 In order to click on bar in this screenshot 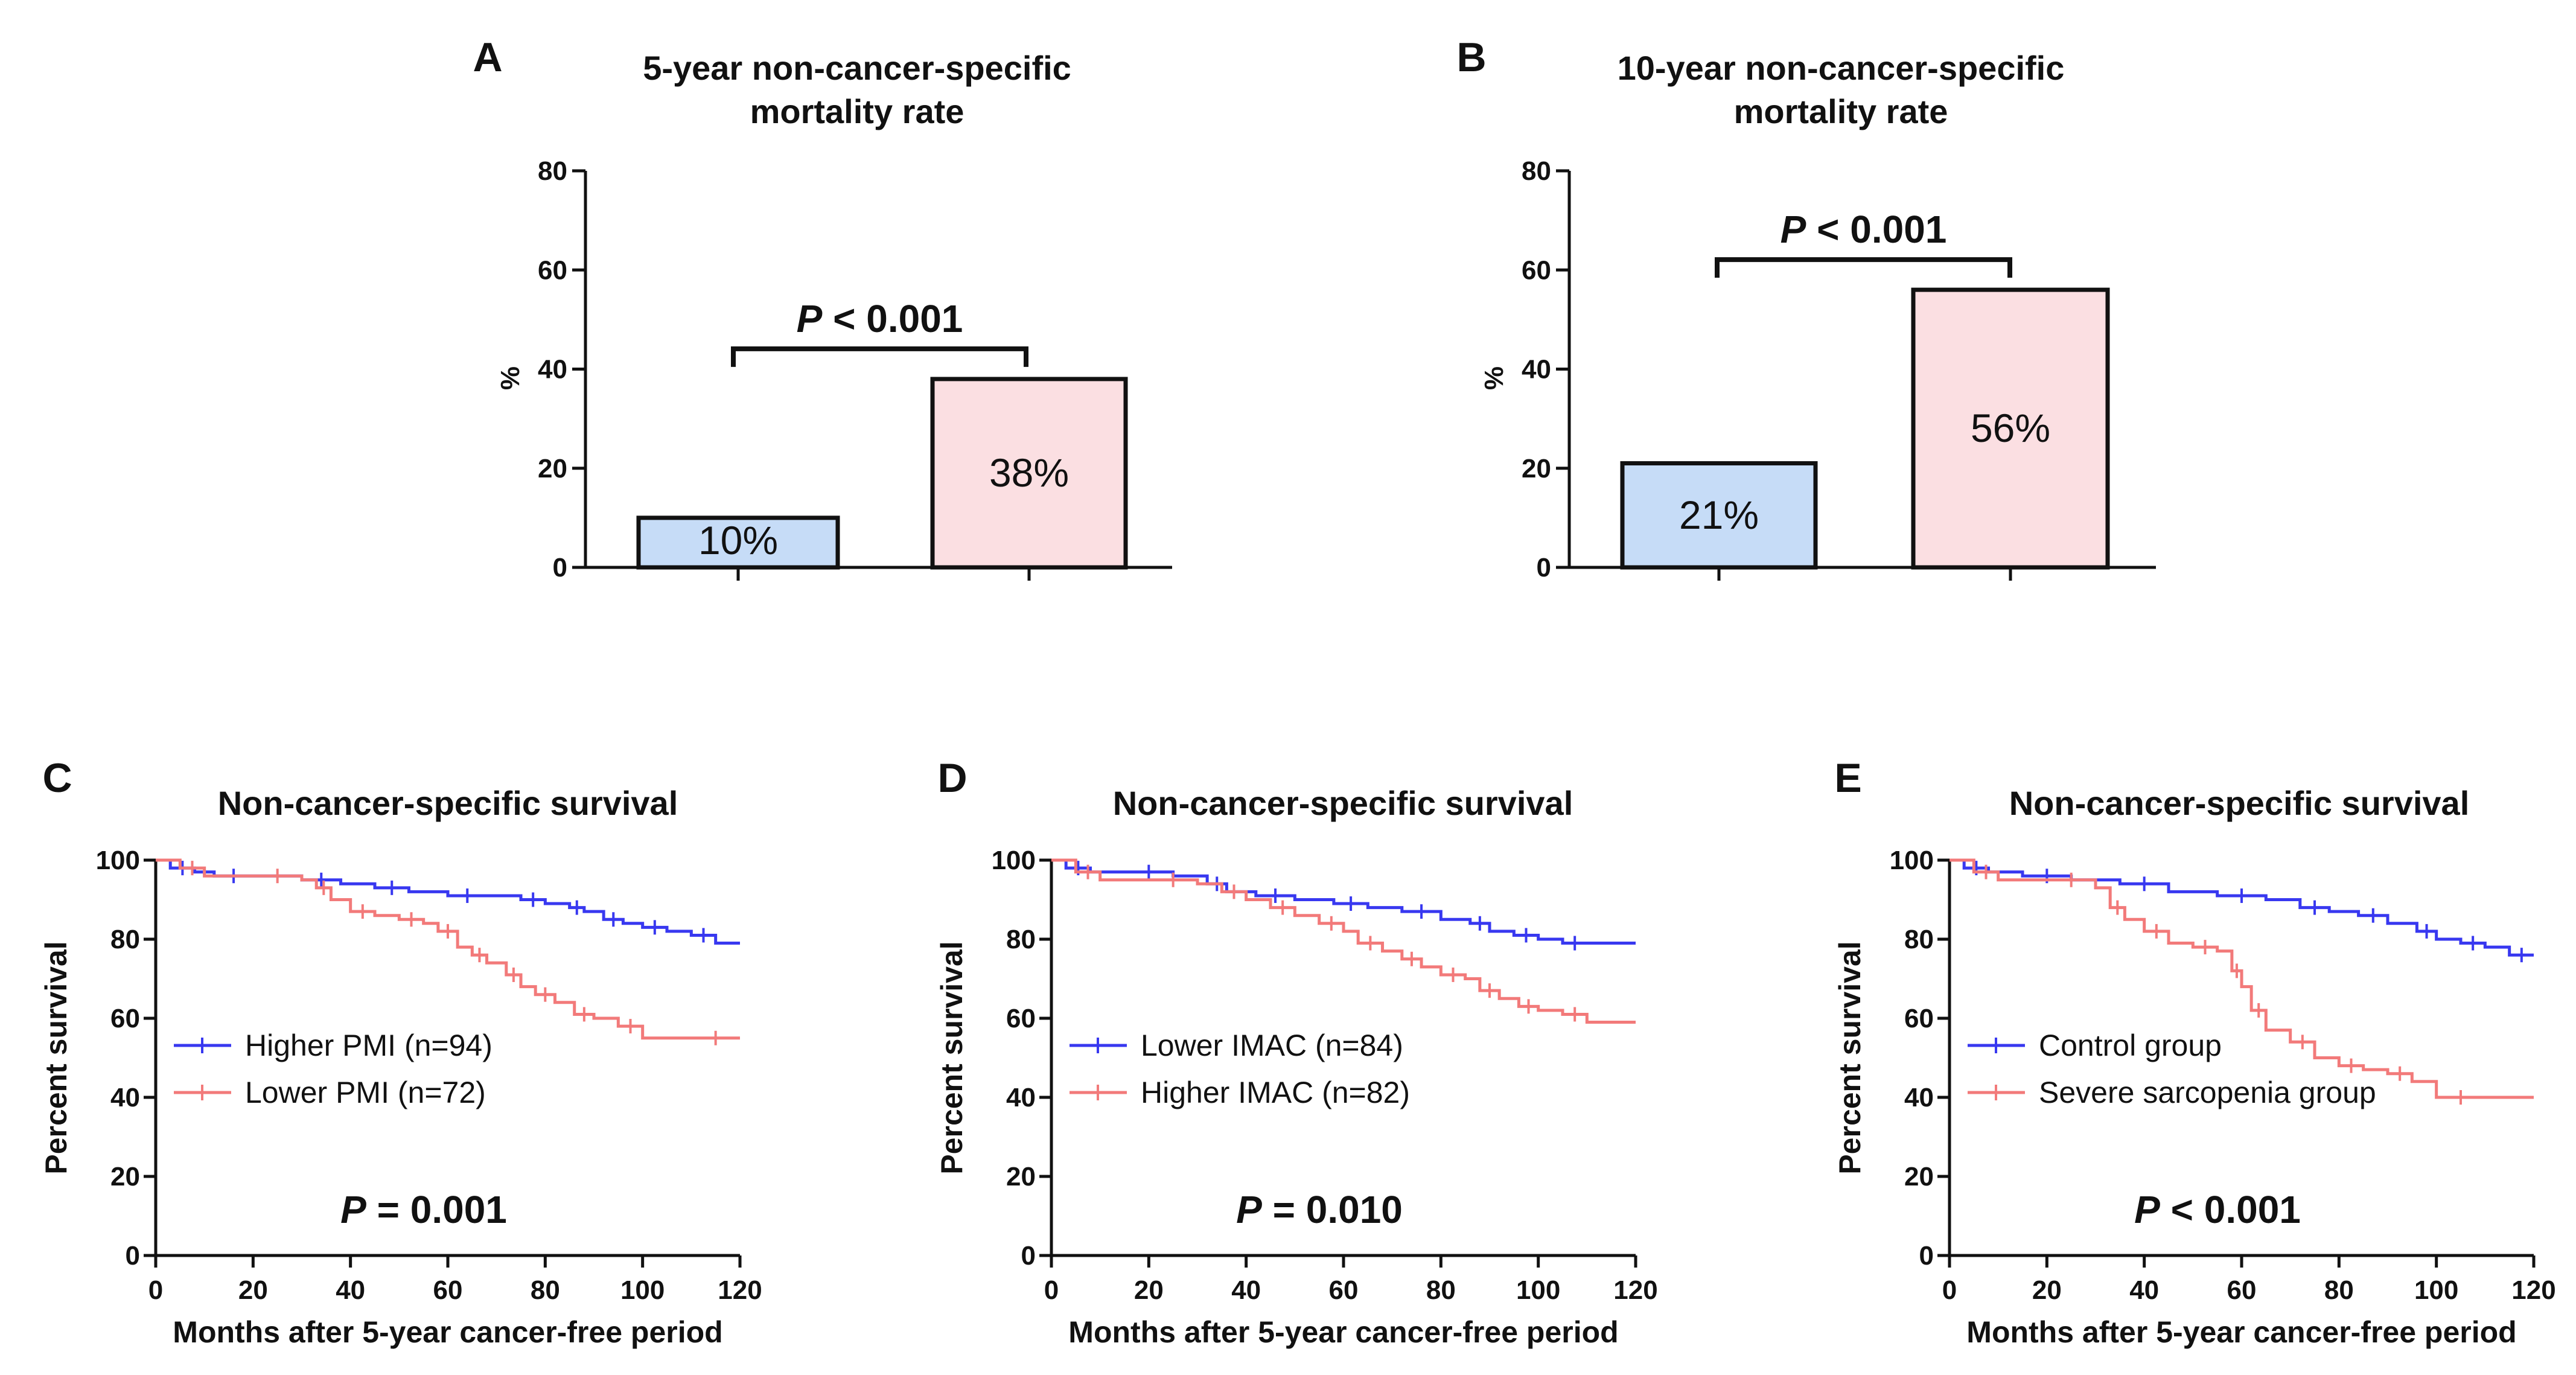, I will do `click(2010, 428)`.